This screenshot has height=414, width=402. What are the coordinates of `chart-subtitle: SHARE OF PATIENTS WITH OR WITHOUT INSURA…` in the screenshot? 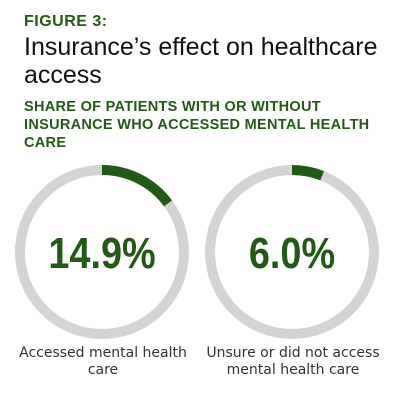 It's located at (197, 125).